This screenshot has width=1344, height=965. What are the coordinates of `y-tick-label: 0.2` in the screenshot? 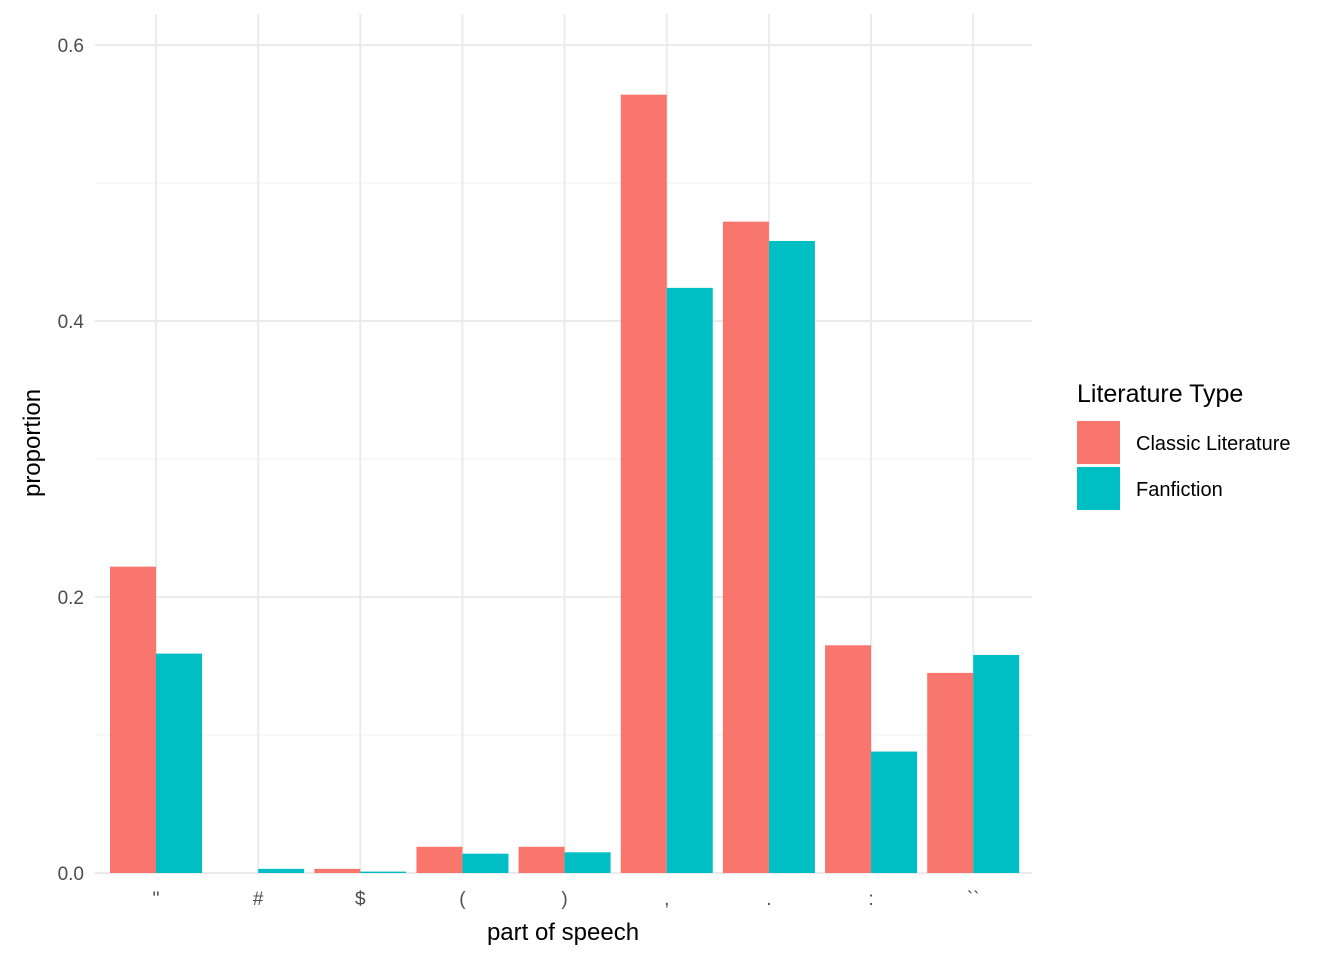 It's located at (71, 598).